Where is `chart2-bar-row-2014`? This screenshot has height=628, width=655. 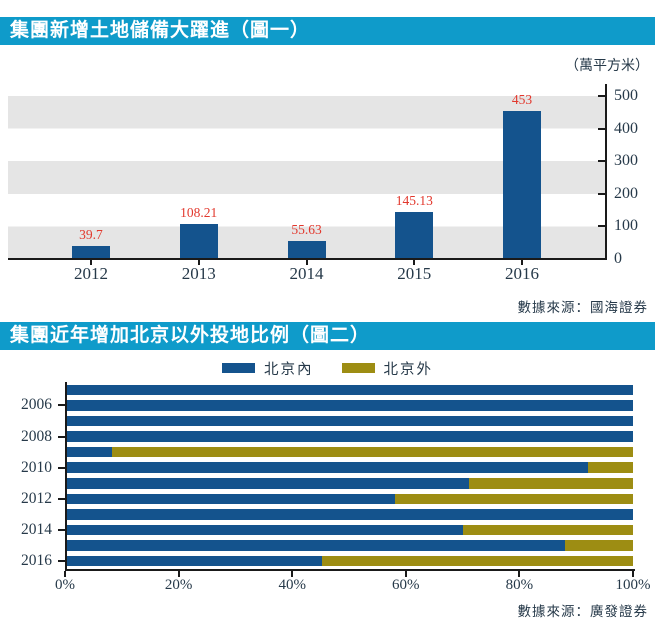
chart2-bar-row-2014 is located at coordinates (350, 530).